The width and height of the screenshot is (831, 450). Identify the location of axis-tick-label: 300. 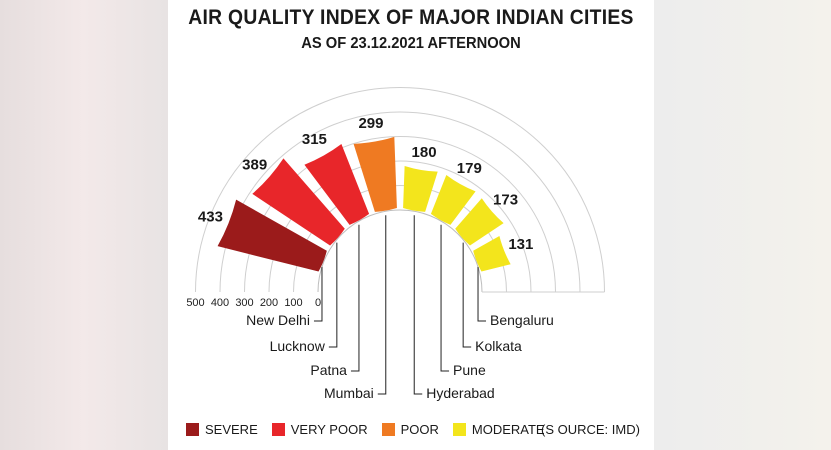
(244, 303).